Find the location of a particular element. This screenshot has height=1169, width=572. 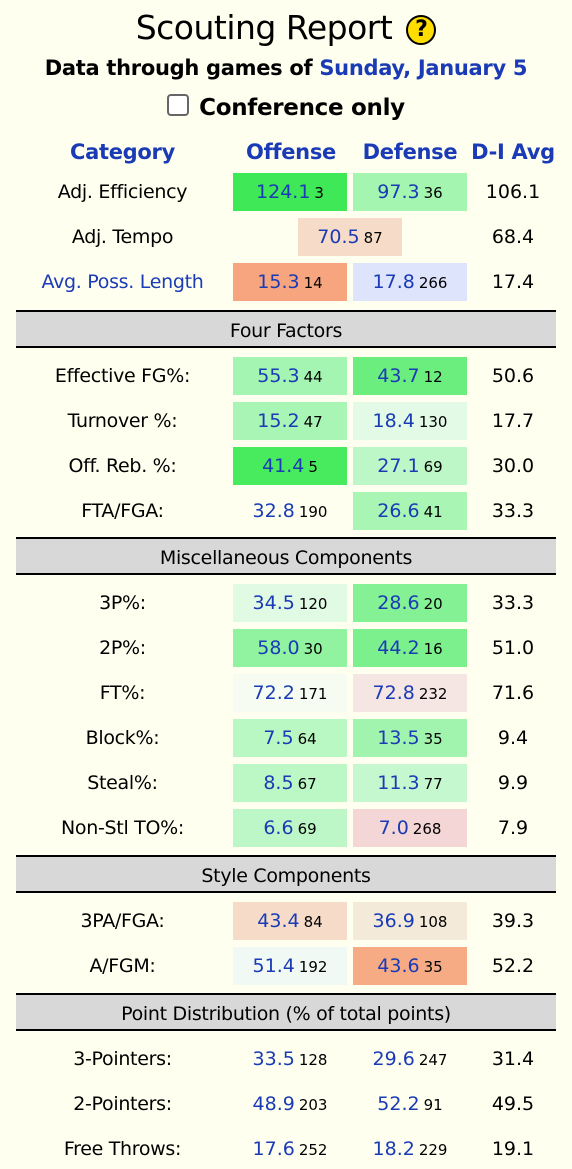

defense-cell: 18.2 229 is located at coordinates (410, 1149).